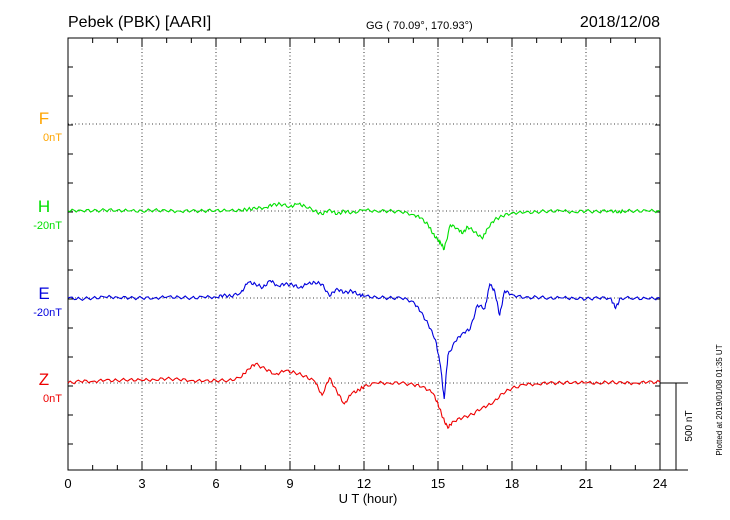 The width and height of the screenshot is (730, 520). I want to click on scale-bar-label: 500 nT, so click(689, 425).